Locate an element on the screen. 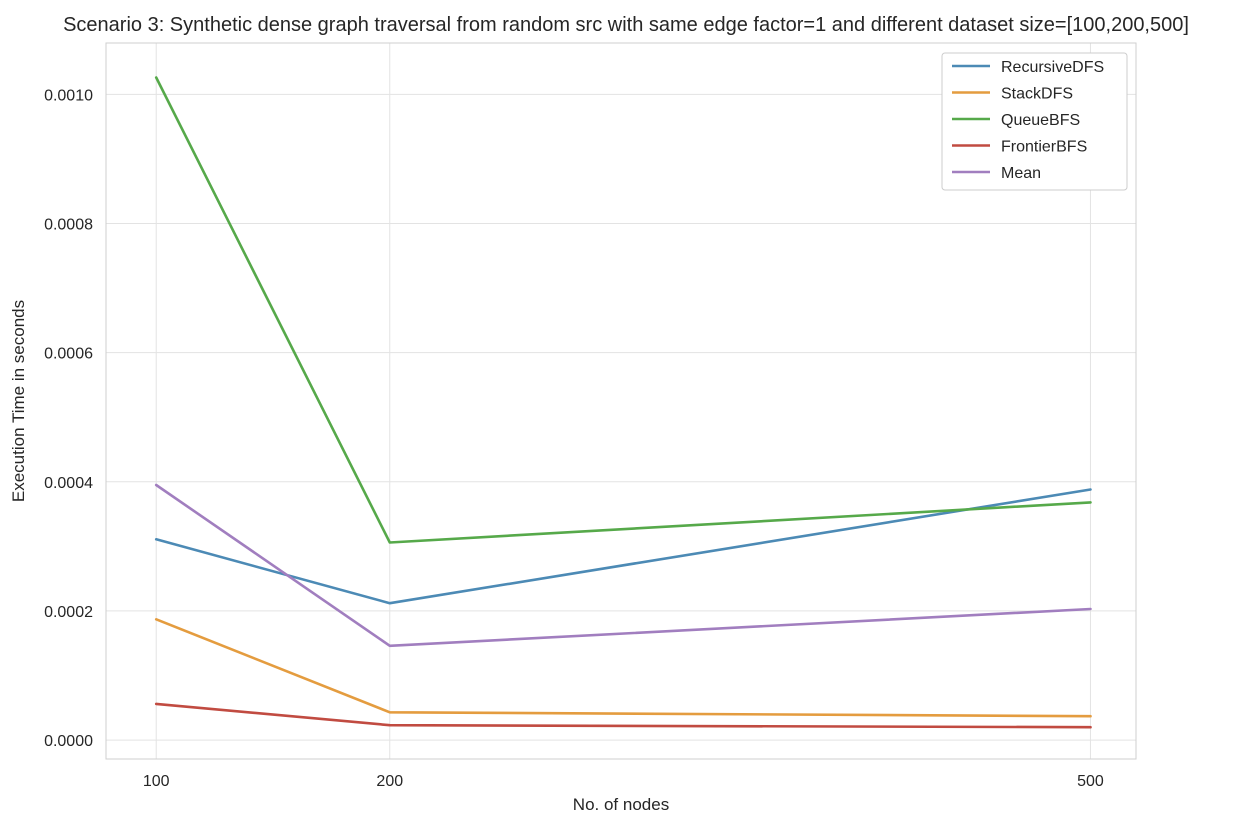 The image size is (1256, 820). legend-label-recursivedfs: RecursiveDFS is located at coordinates (1052, 67).